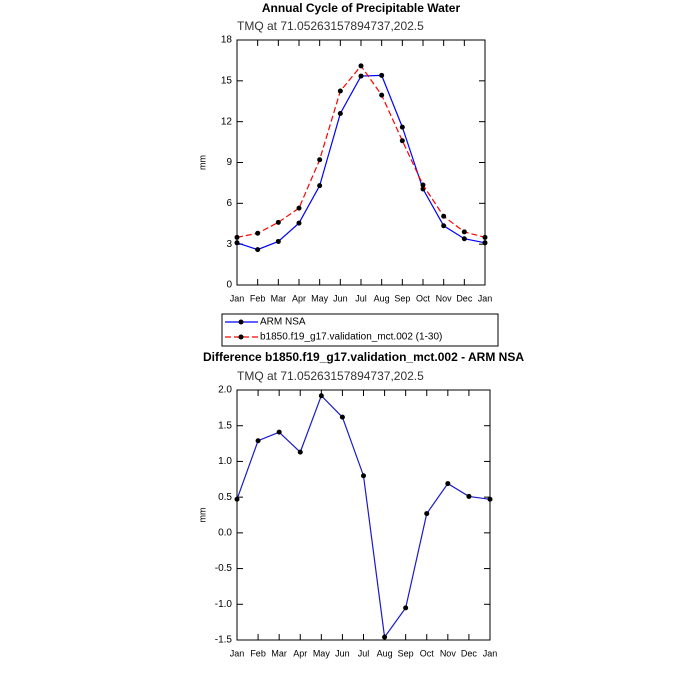  I want to click on legend-label: b1850.f19_g17.validation_mct.002 (1-30), so click(351, 337).